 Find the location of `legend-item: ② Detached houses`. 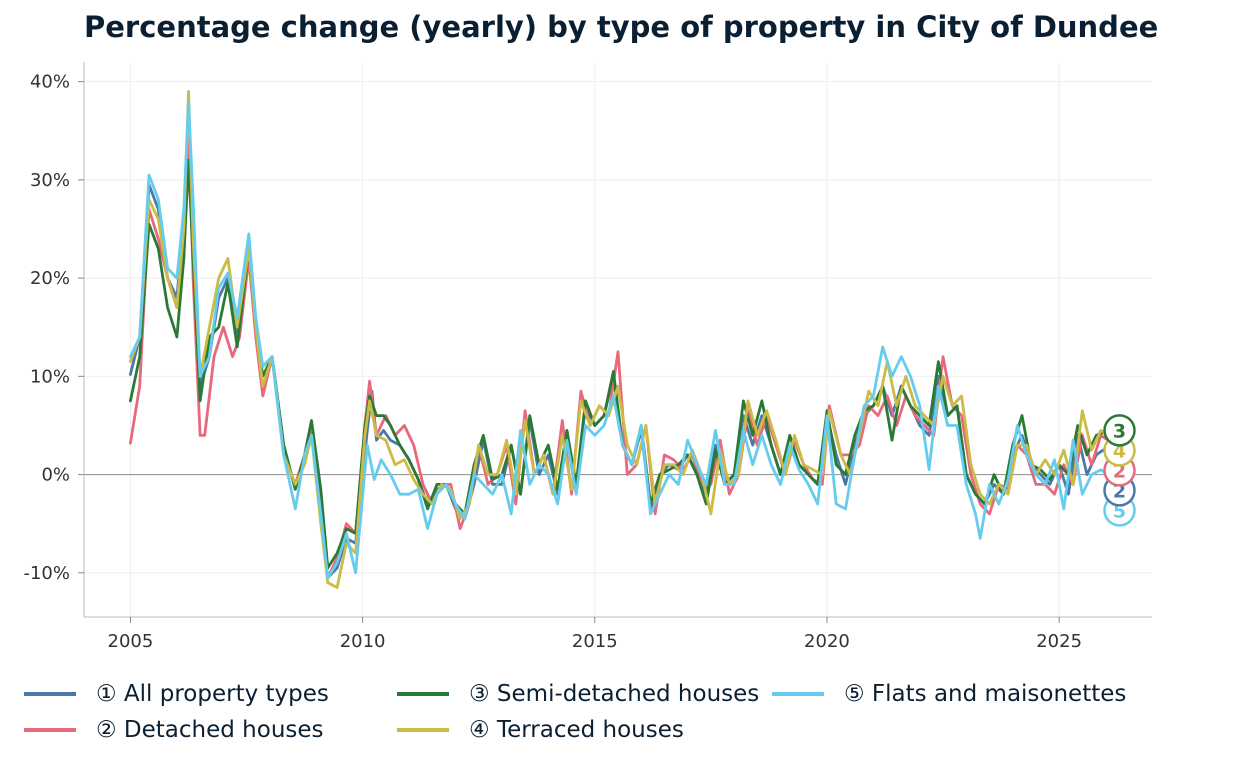

legend-item: ② Detached houses is located at coordinates (174, 730).